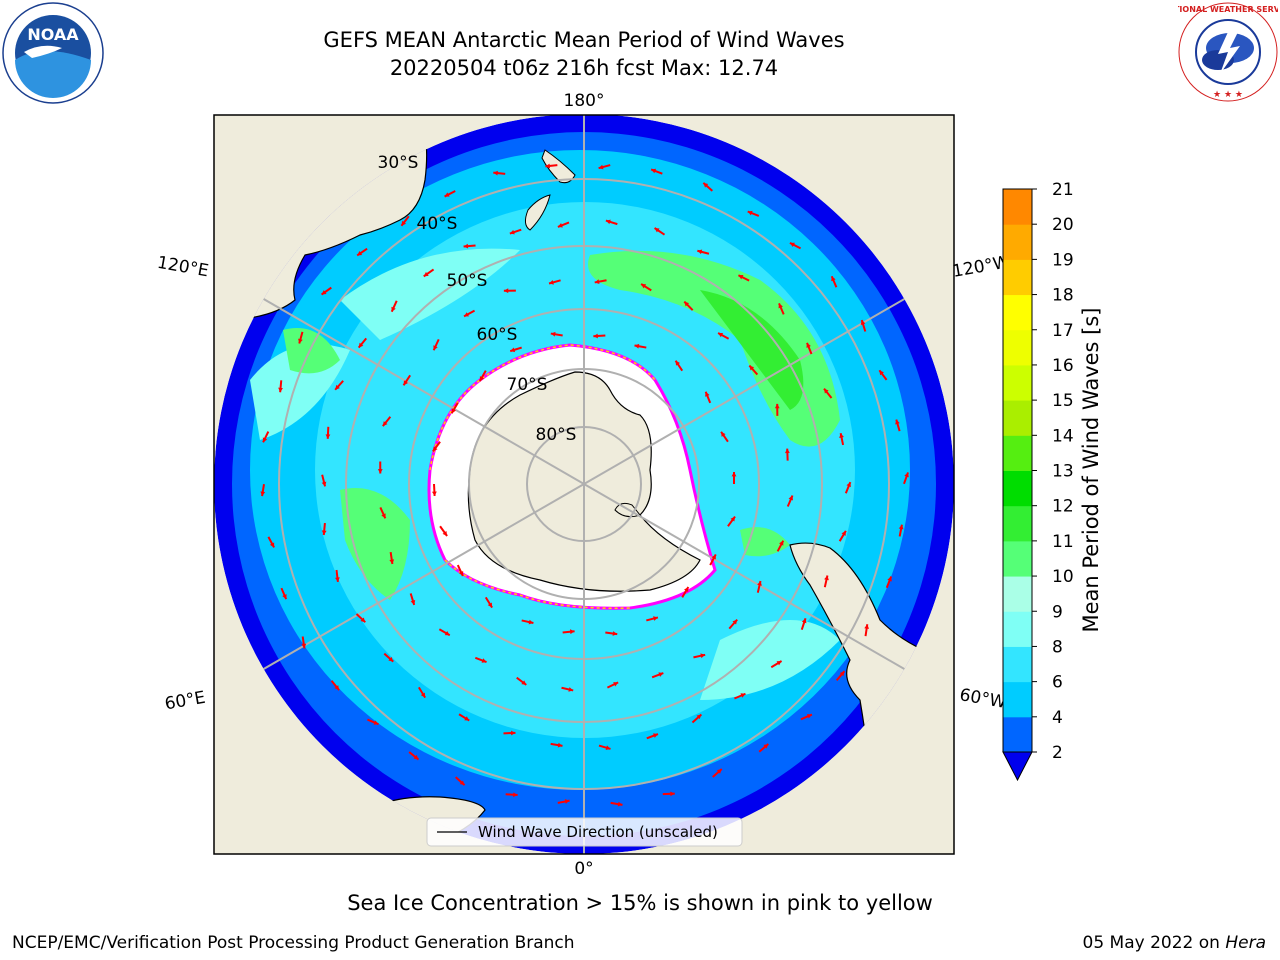 This screenshot has height=960, width=1280. I want to click on lat-label-60s: 60°S, so click(497, 335).